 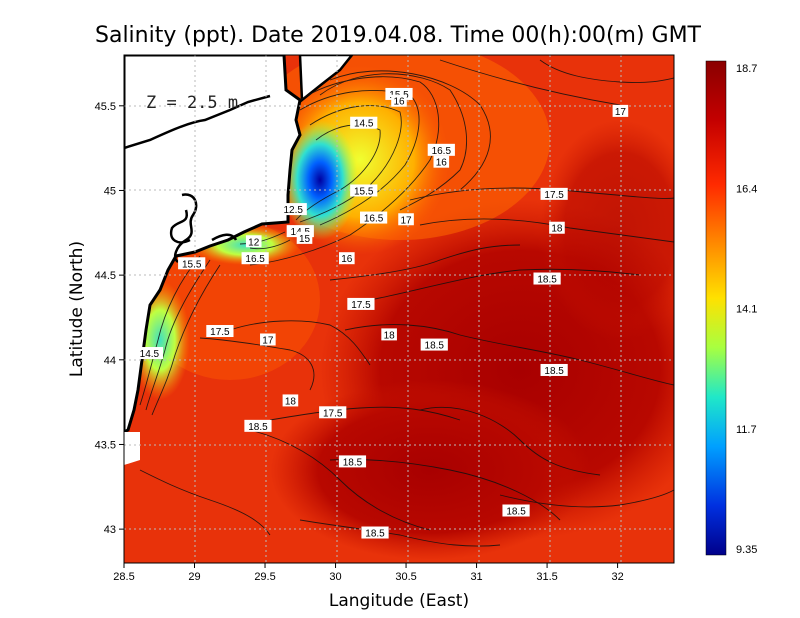 I want to click on colorbar-tick-labels: 18.7 16.4 14.1 11.7 9.35, so click(x=746, y=309).